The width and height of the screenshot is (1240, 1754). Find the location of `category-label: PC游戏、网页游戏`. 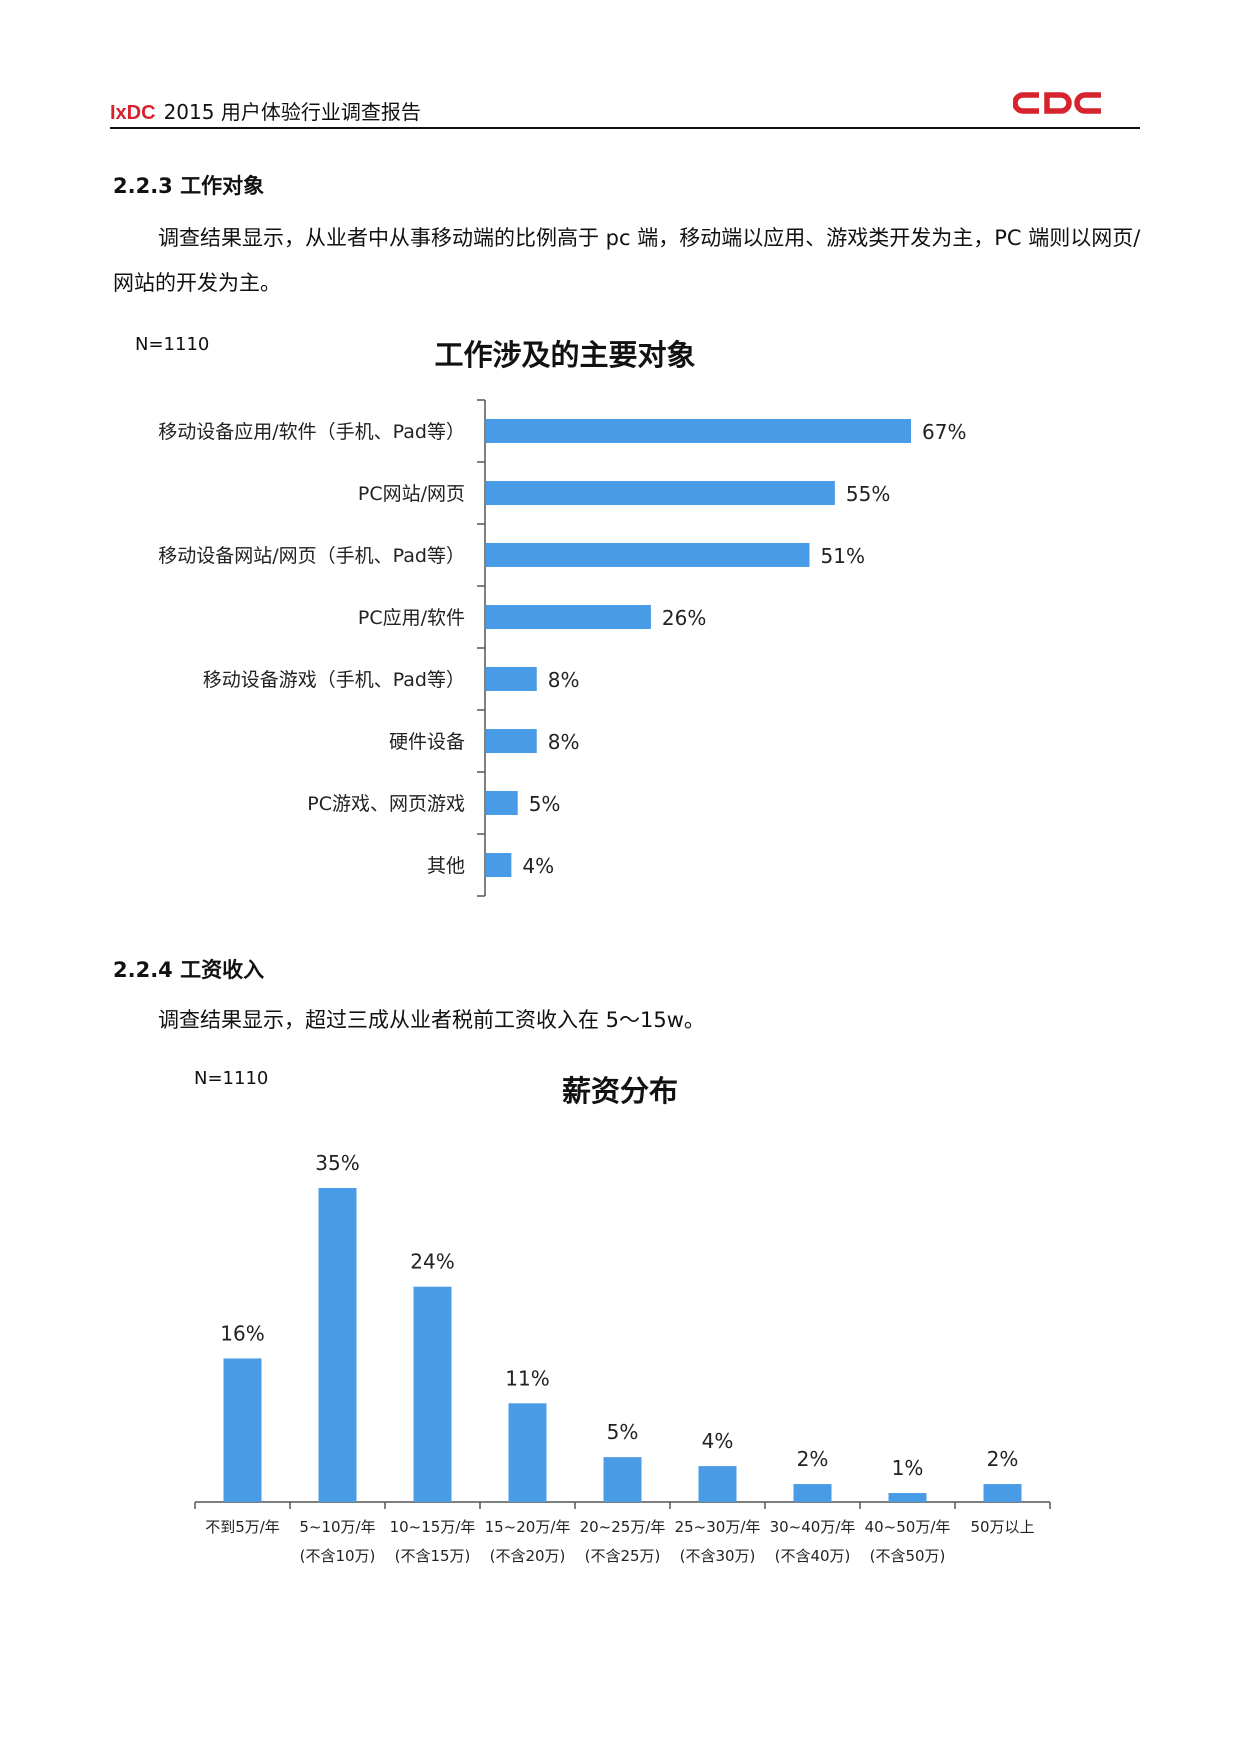

category-label: PC游戏、网页游戏 is located at coordinates (386, 804).